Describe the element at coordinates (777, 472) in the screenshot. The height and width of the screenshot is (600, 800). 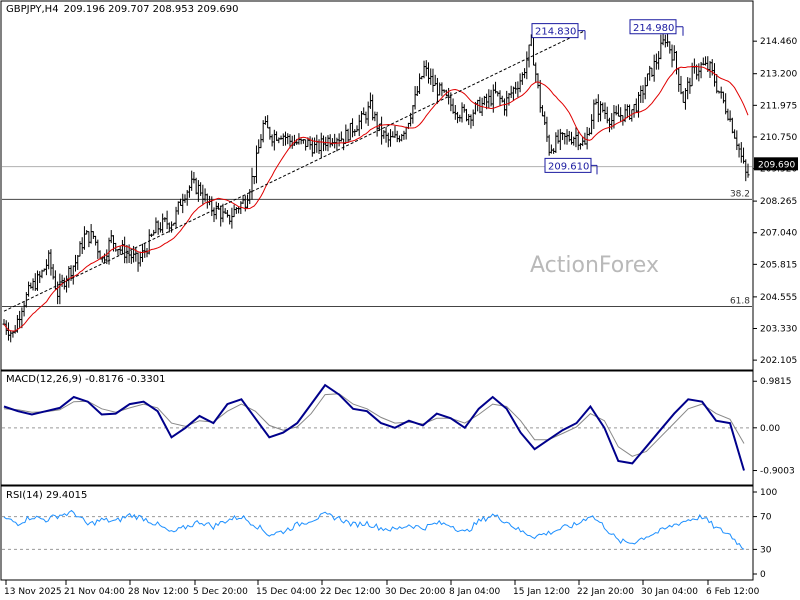
I see `macd-tick-label: -0.9003` at that location.